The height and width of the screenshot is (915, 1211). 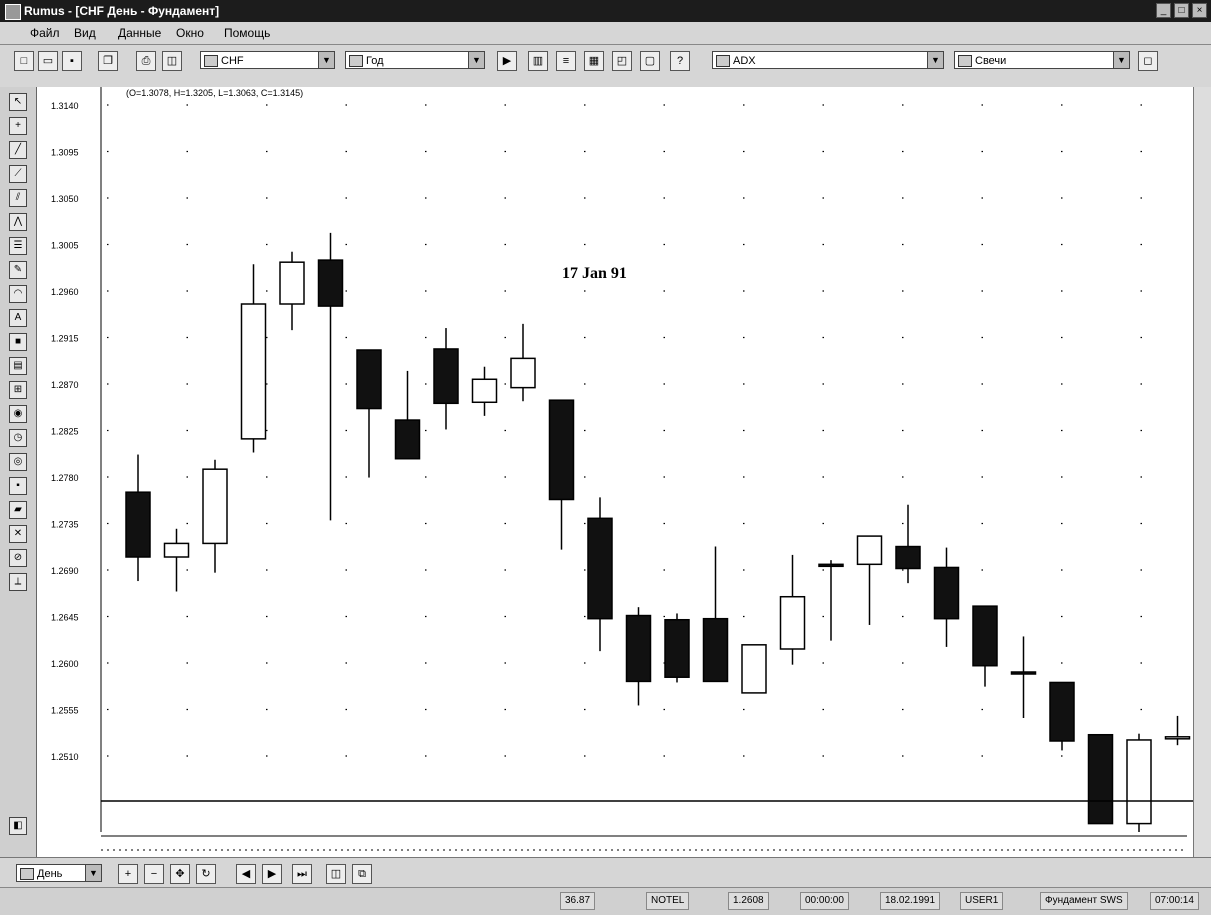 What do you see at coordinates (18, 558) in the screenshot?
I see `zoom-tool-icon: ⊘` at bounding box center [18, 558].